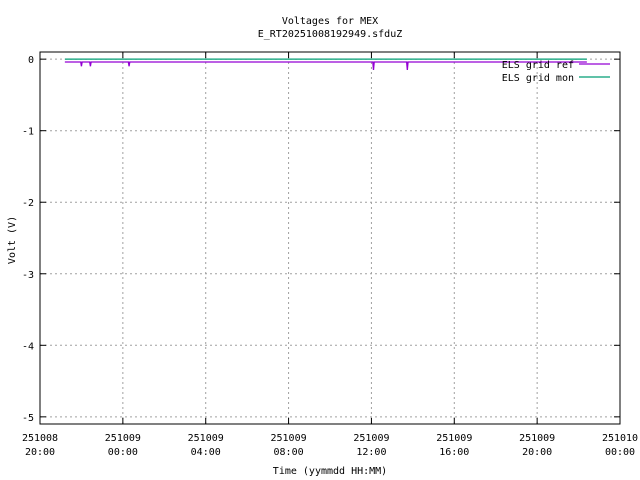  Describe the element at coordinates (289, 452) in the screenshot. I see `x-tick-label-time: 08:00` at that location.